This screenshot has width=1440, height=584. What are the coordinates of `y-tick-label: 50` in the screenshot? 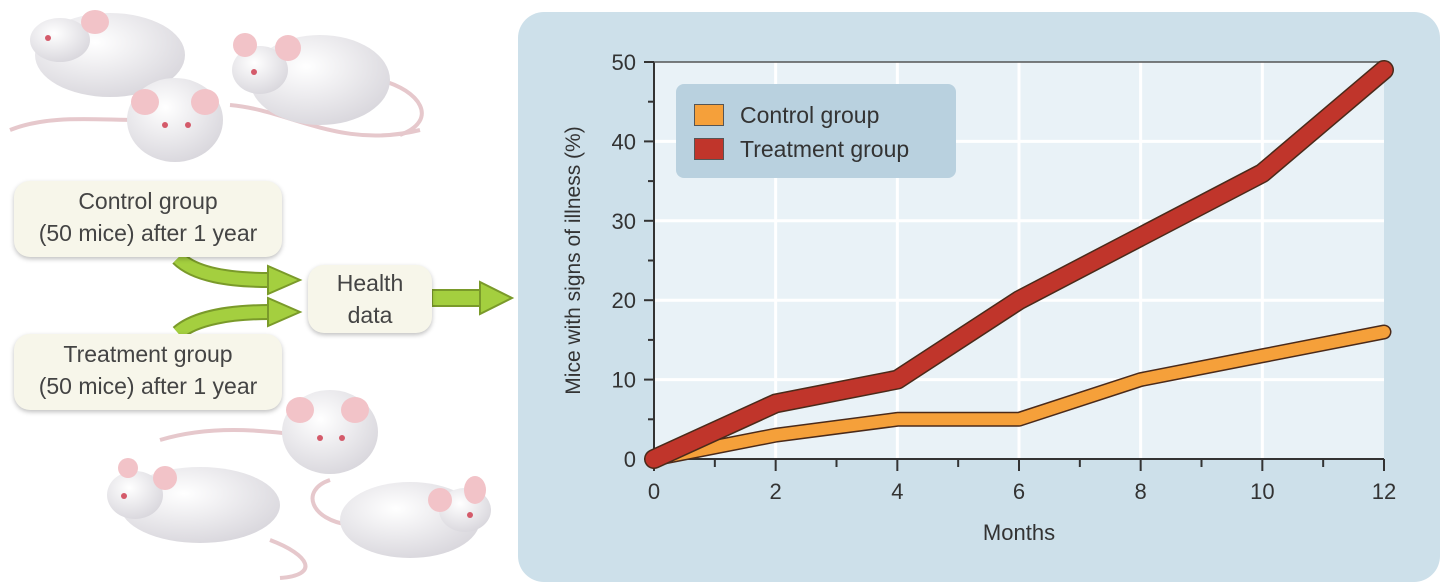 It's located at (624, 62).